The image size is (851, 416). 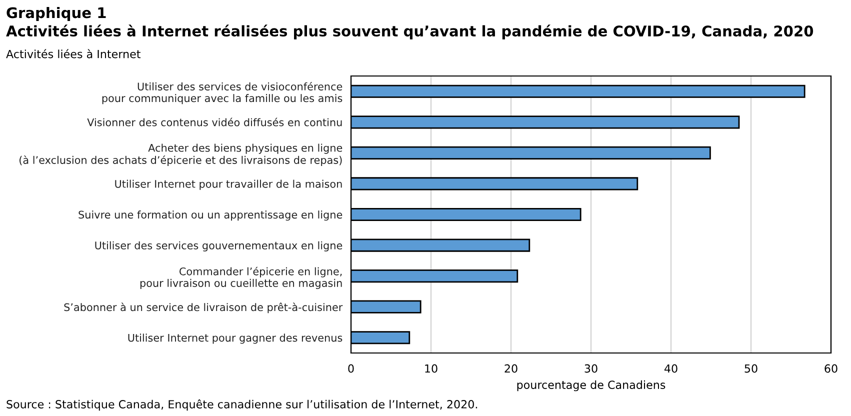 I want to click on x-tick-label: 30, so click(x=591, y=368).